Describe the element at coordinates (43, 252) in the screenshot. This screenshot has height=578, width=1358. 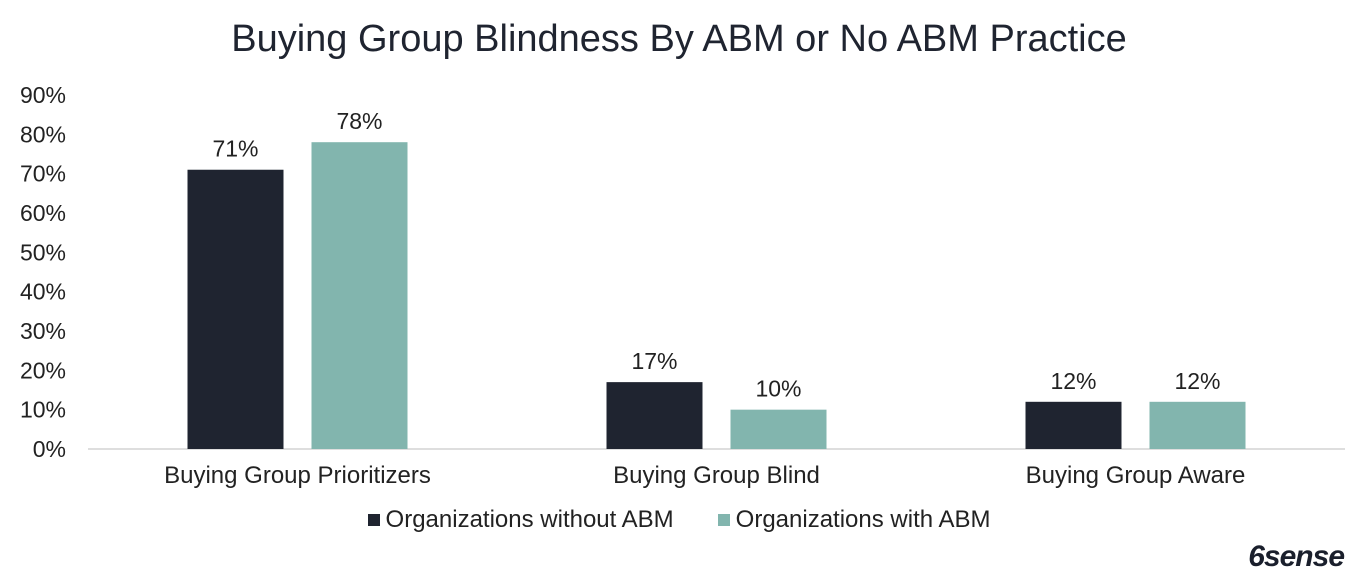
I see `y-tick-label: 50%` at that location.